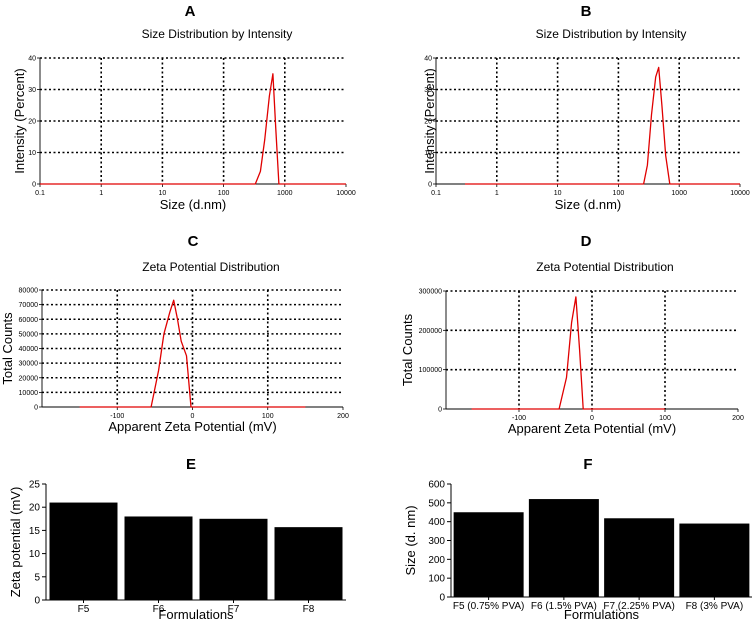 This screenshot has width=753, height=625. What do you see at coordinates (29, 393) in the screenshot?
I see `y-tick-label: 10000` at bounding box center [29, 393].